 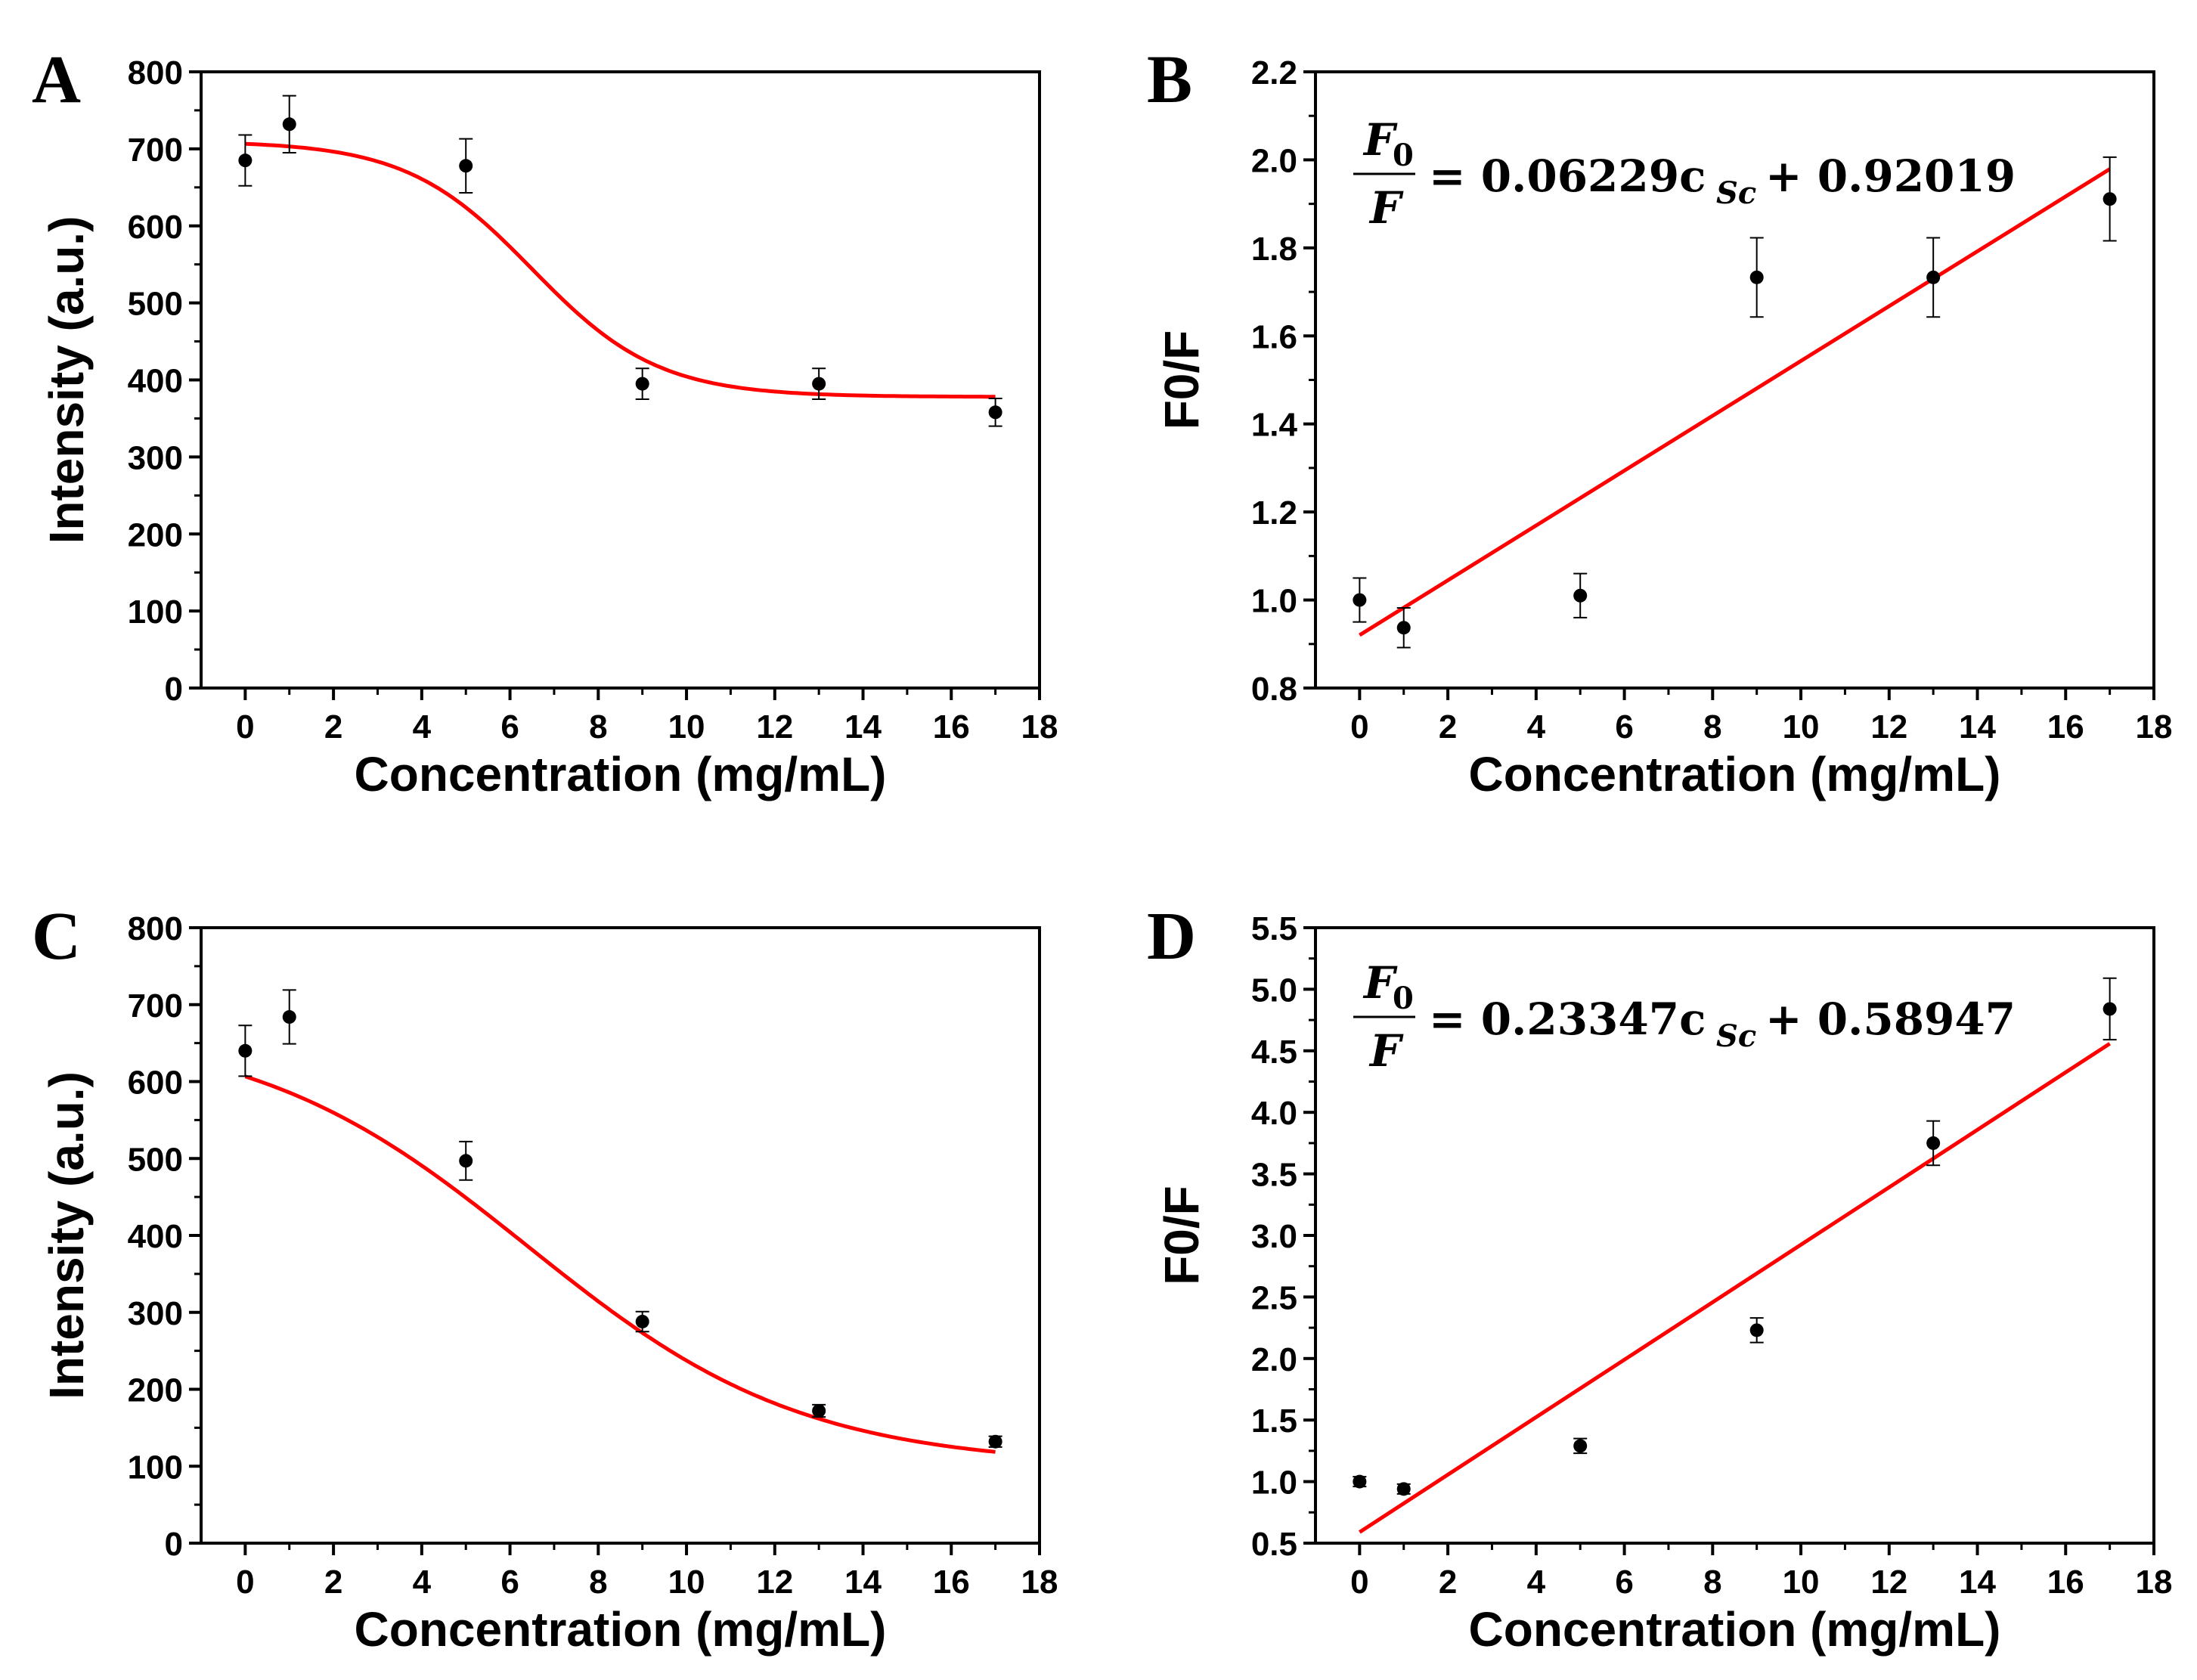 I want to click on eq-coefficient: = 0.23347c, so click(x=1567, y=1019).